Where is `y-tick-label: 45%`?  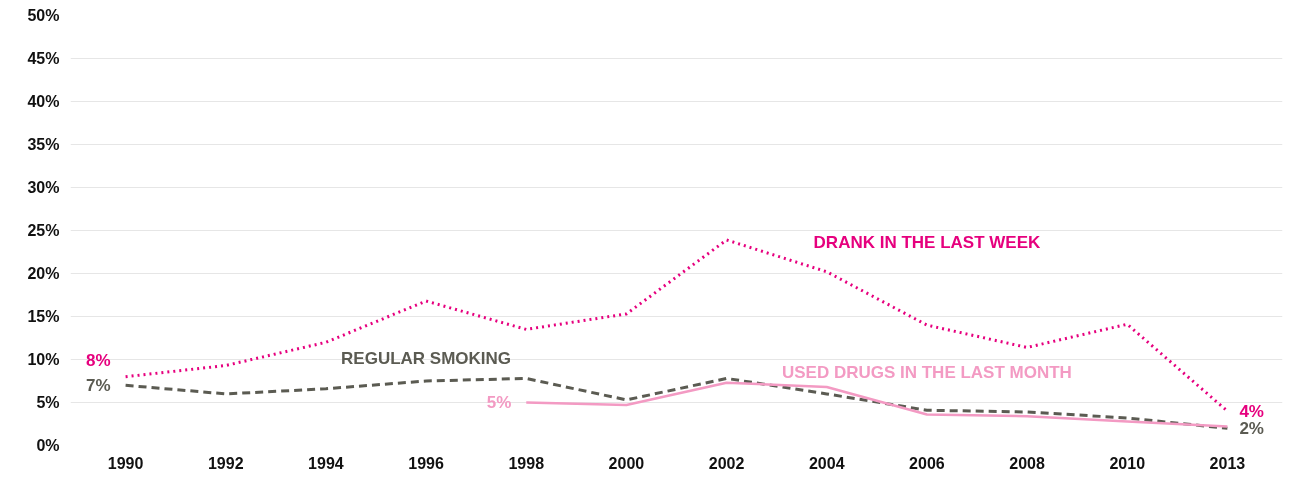 y-tick-label: 45% is located at coordinates (43, 58).